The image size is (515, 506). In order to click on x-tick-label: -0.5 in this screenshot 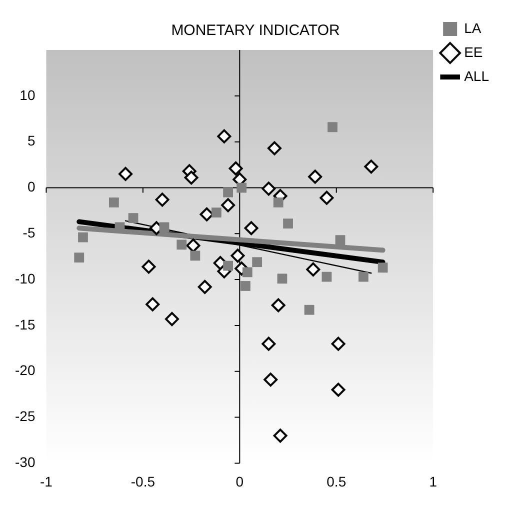, I will do `click(143, 481)`.